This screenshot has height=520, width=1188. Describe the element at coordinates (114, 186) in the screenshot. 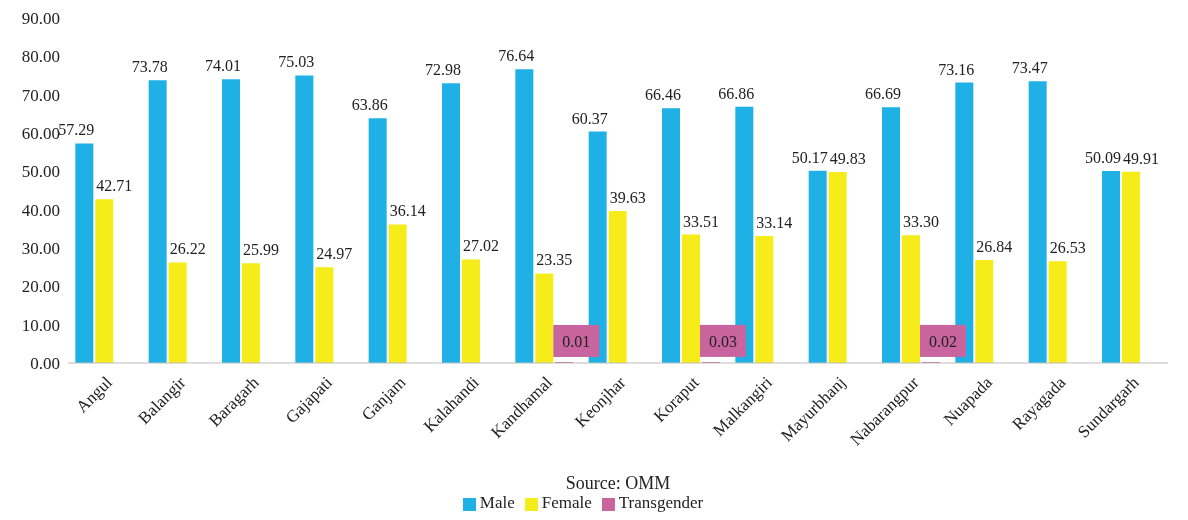

I see `data-label: 42.71` at that location.